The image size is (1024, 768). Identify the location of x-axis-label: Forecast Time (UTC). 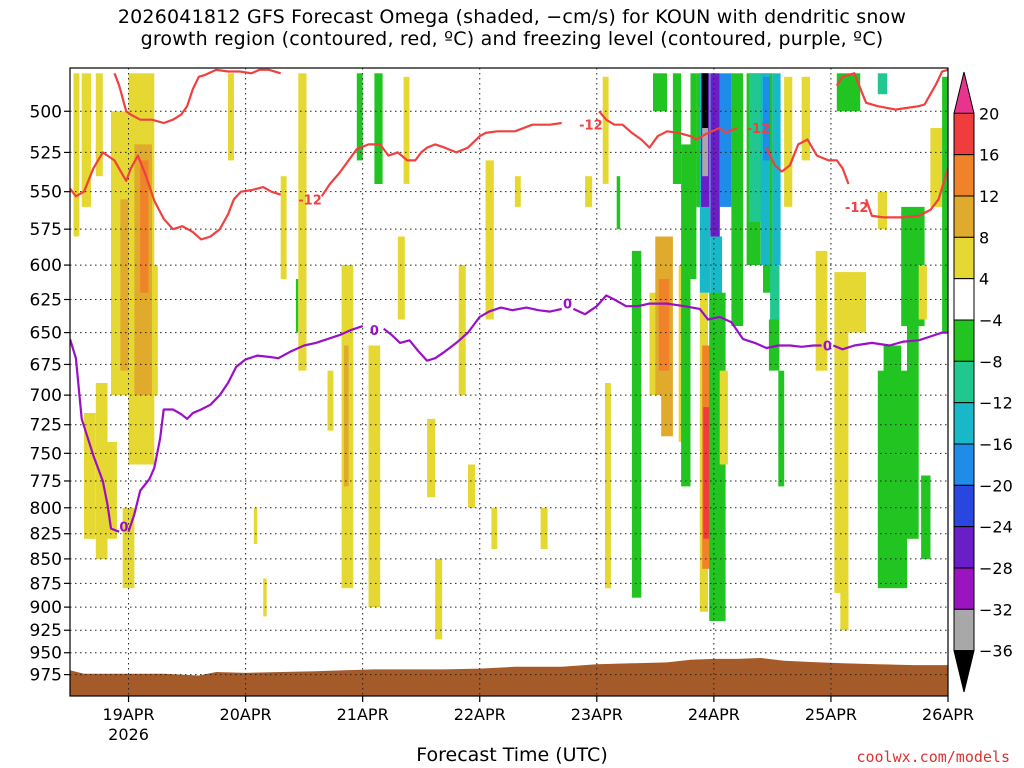
(512, 755).